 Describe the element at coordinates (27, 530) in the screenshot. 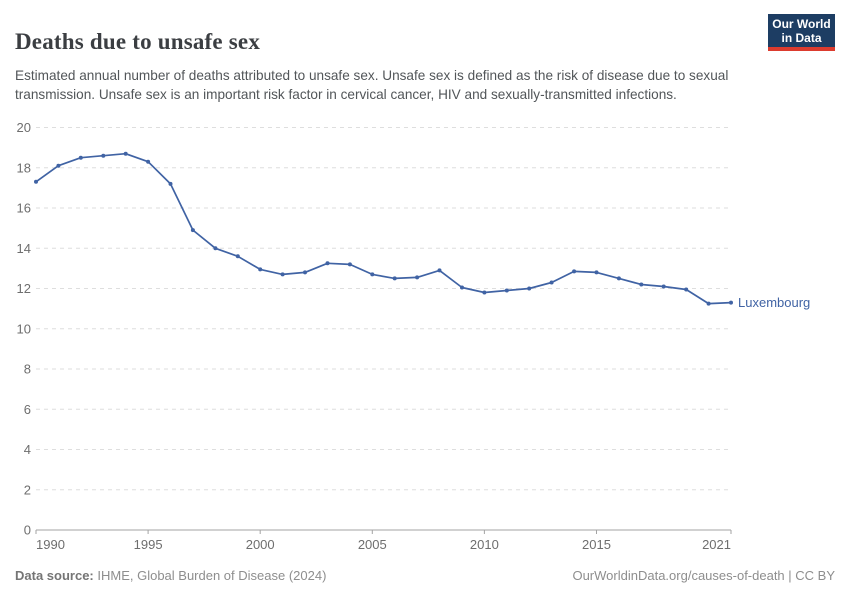

I see `y-tick-label: 0` at that location.